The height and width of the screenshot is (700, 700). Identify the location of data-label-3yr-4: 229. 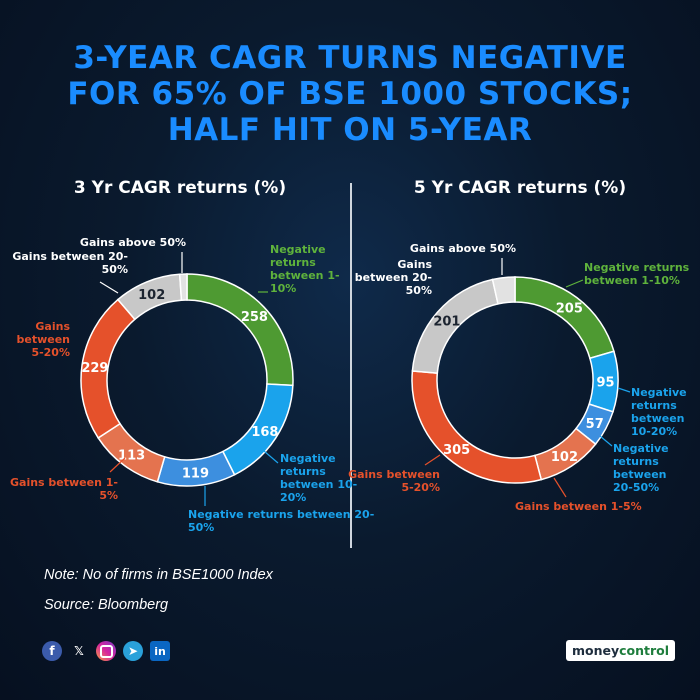
(94, 368).